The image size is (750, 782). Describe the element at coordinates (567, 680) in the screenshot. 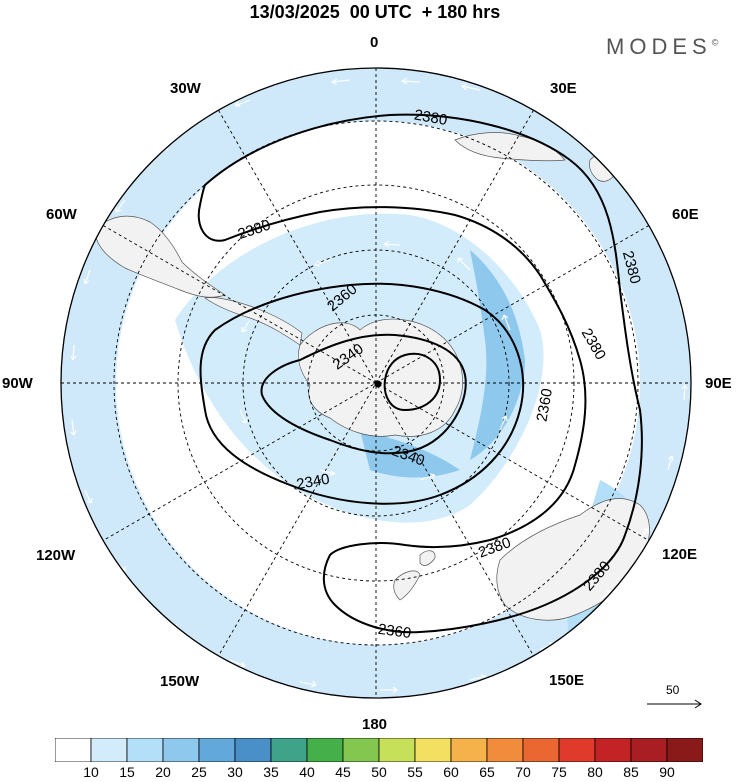

I see `lon-label-150e: 150E` at that location.